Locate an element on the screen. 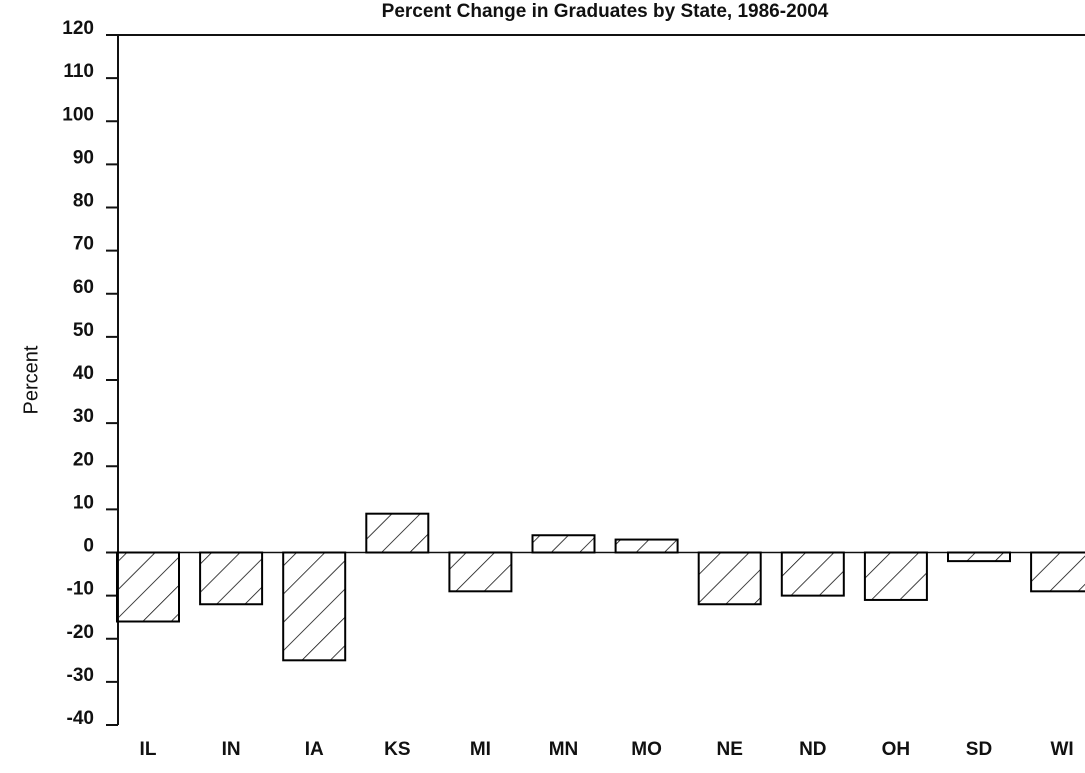 The width and height of the screenshot is (1085, 773). y-axis-label: Percent is located at coordinates (31, 379).